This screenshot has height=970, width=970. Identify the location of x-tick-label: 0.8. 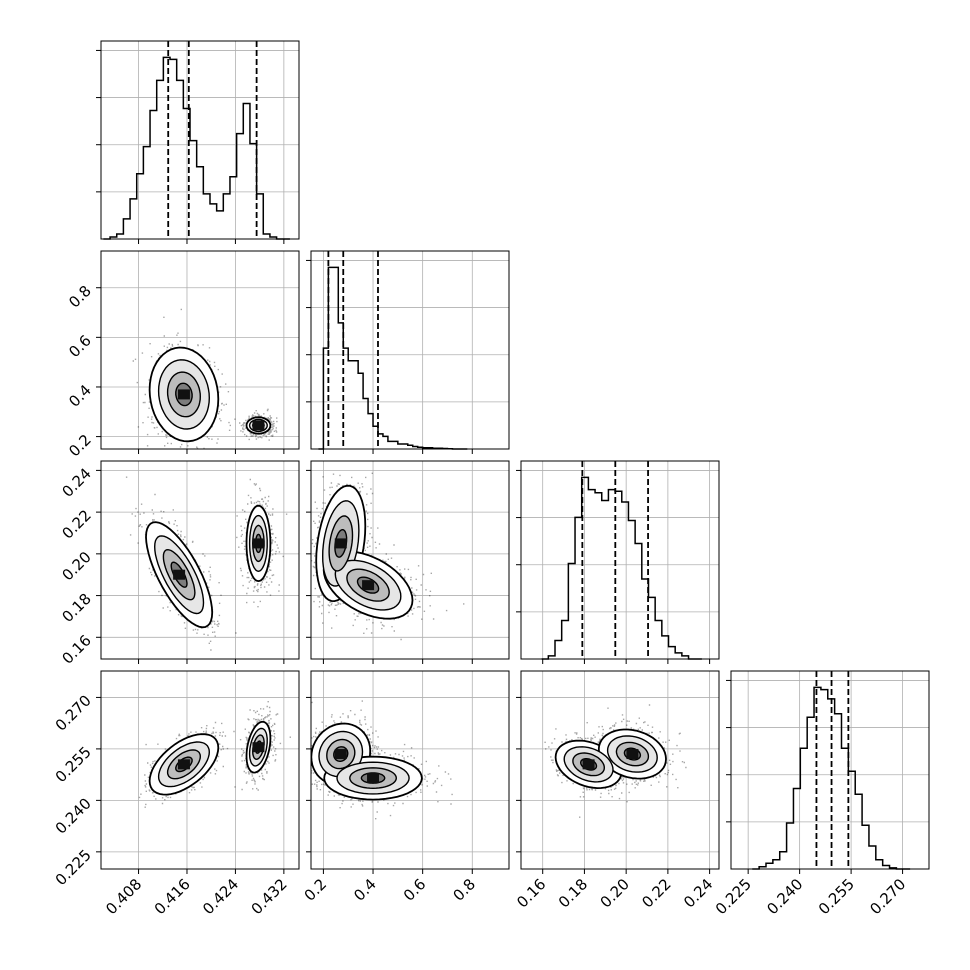
(465, 890).